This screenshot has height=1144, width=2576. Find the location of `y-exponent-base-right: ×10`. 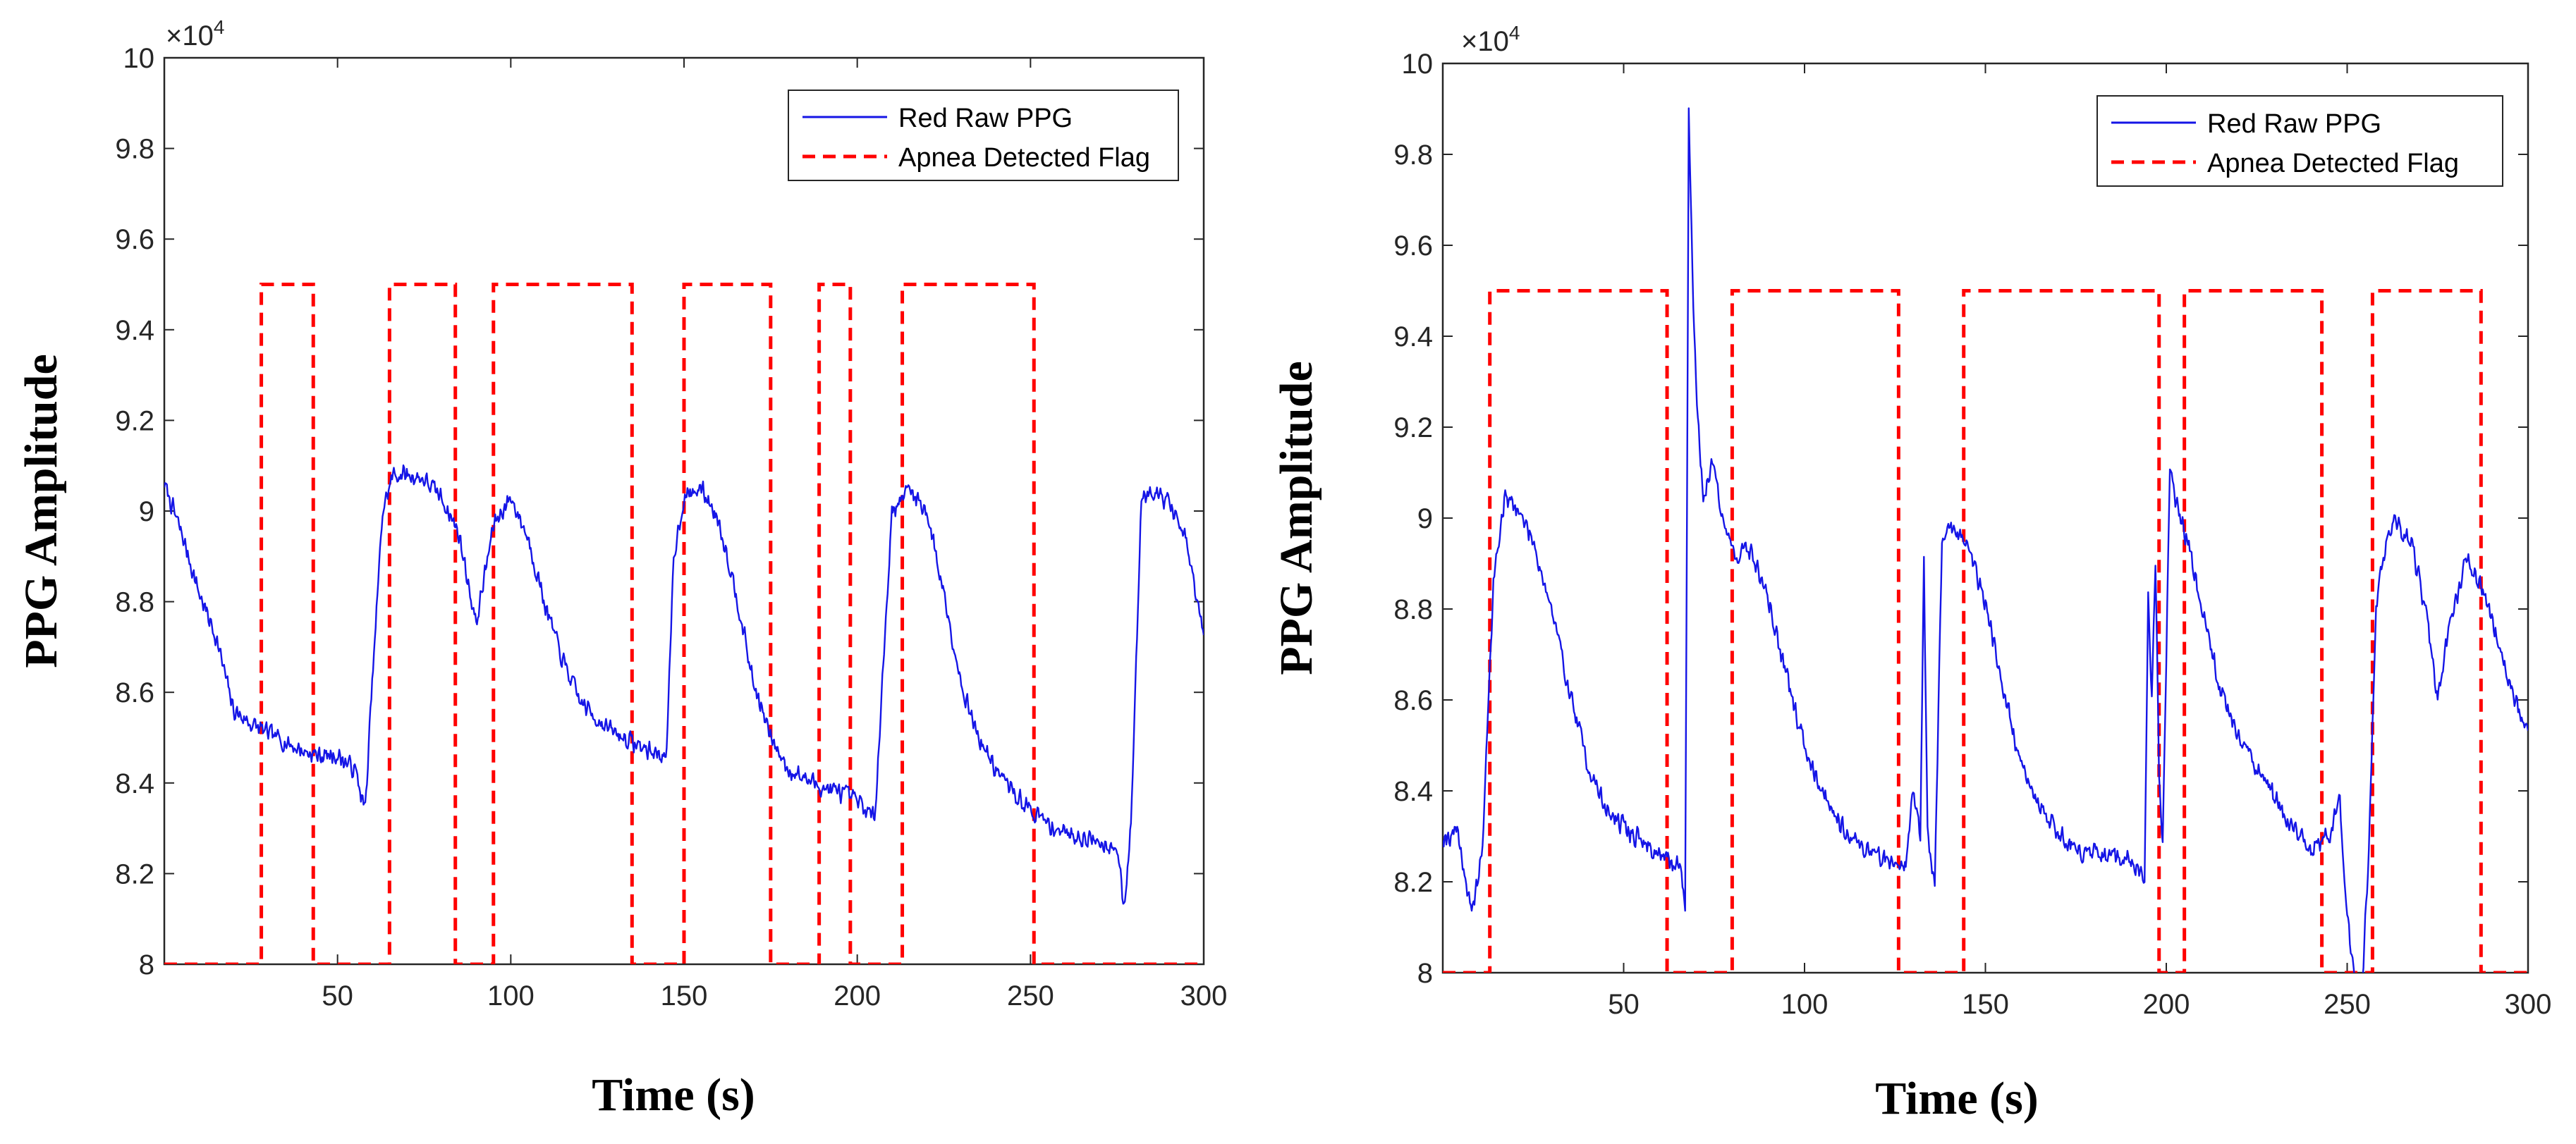

y-exponent-base-right: ×10 is located at coordinates (1485, 41).